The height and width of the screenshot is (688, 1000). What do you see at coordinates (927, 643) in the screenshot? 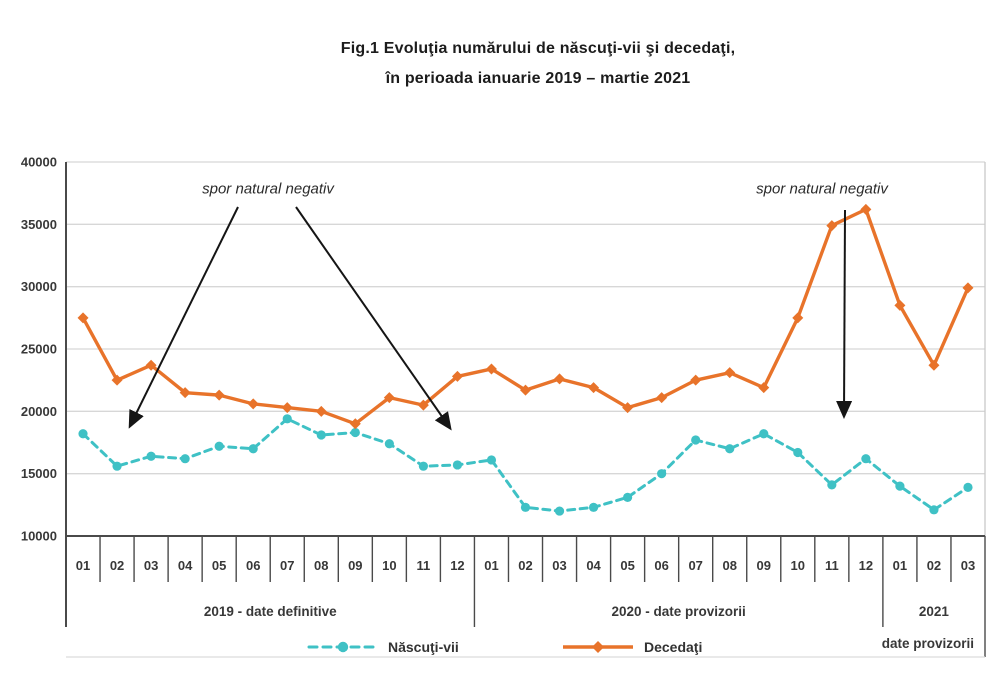
I see `year-2021-sublabel: date provizorii` at bounding box center [927, 643].